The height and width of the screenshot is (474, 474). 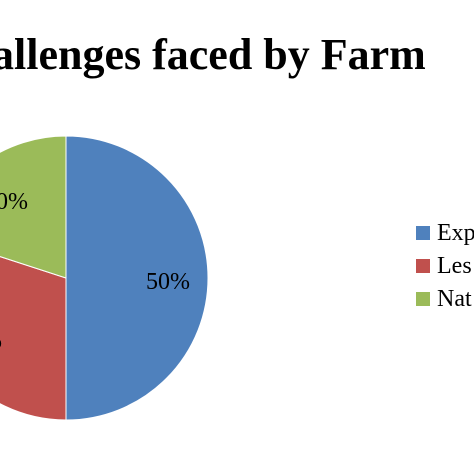 I want to click on legend-swatch-nat, so click(x=423, y=299).